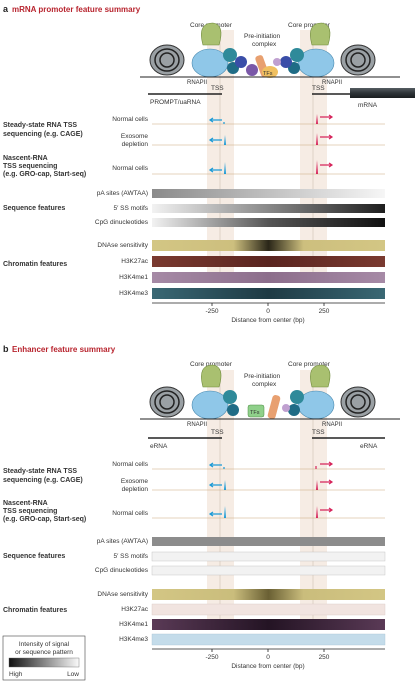 The height and width of the screenshot is (685, 415). Describe the element at coordinates (382, 93) in the screenshot. I see `mrna-transcript` at that location.